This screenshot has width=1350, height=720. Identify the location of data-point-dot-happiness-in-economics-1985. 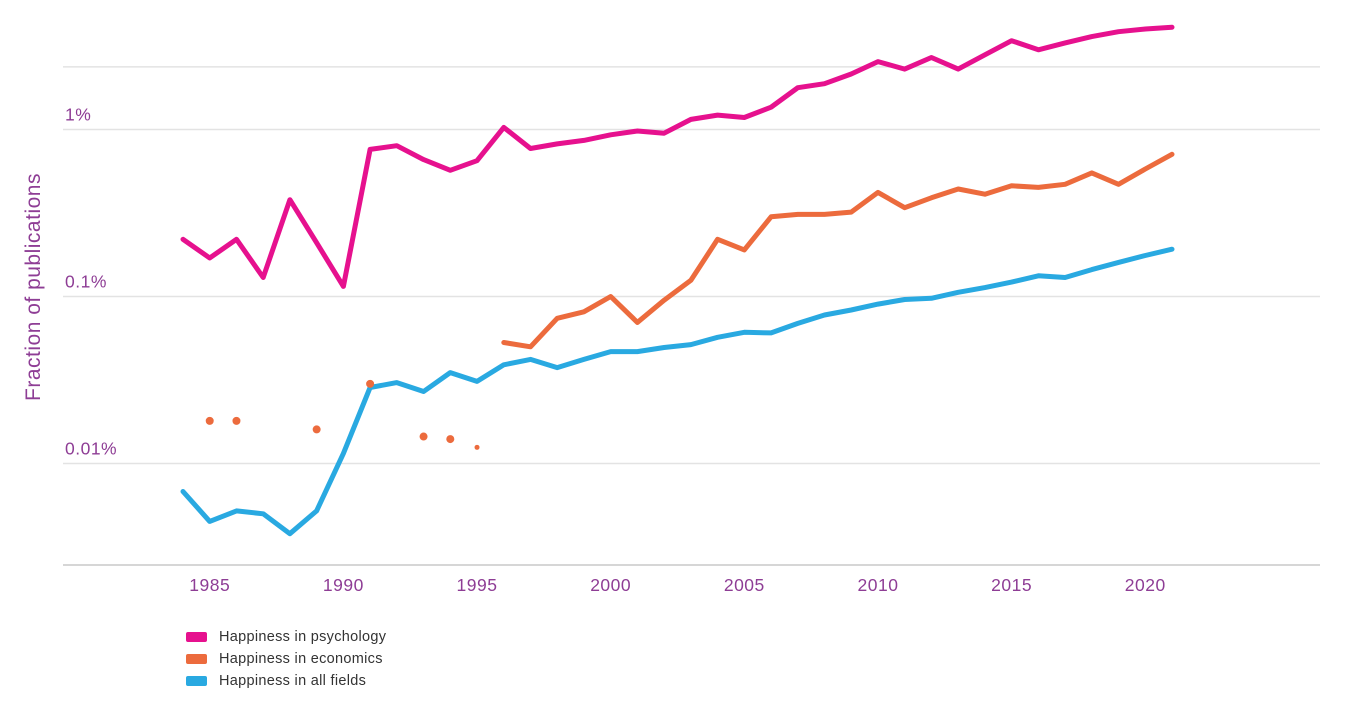
(209, 420).